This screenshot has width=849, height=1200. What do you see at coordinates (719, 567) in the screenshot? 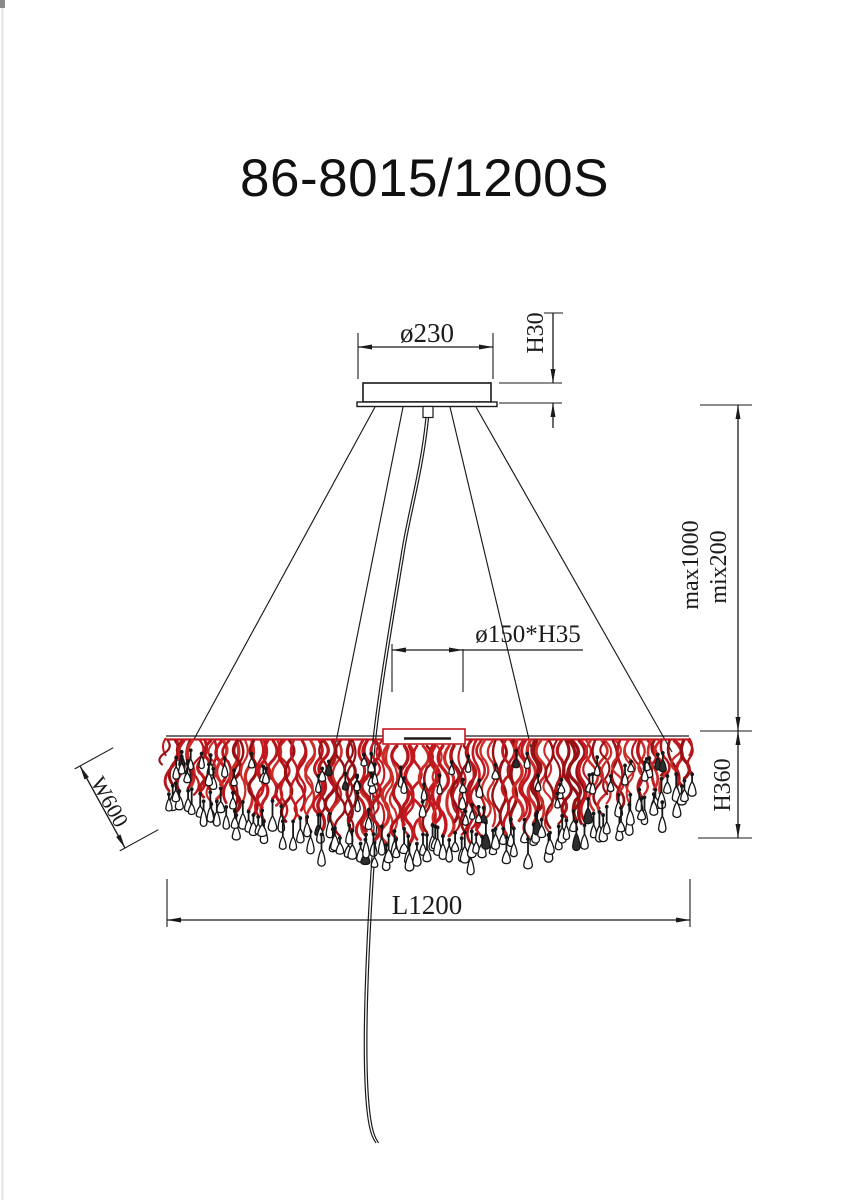
I see `dim-label-suspension-min: mix200` at bounding box center [719, 567].